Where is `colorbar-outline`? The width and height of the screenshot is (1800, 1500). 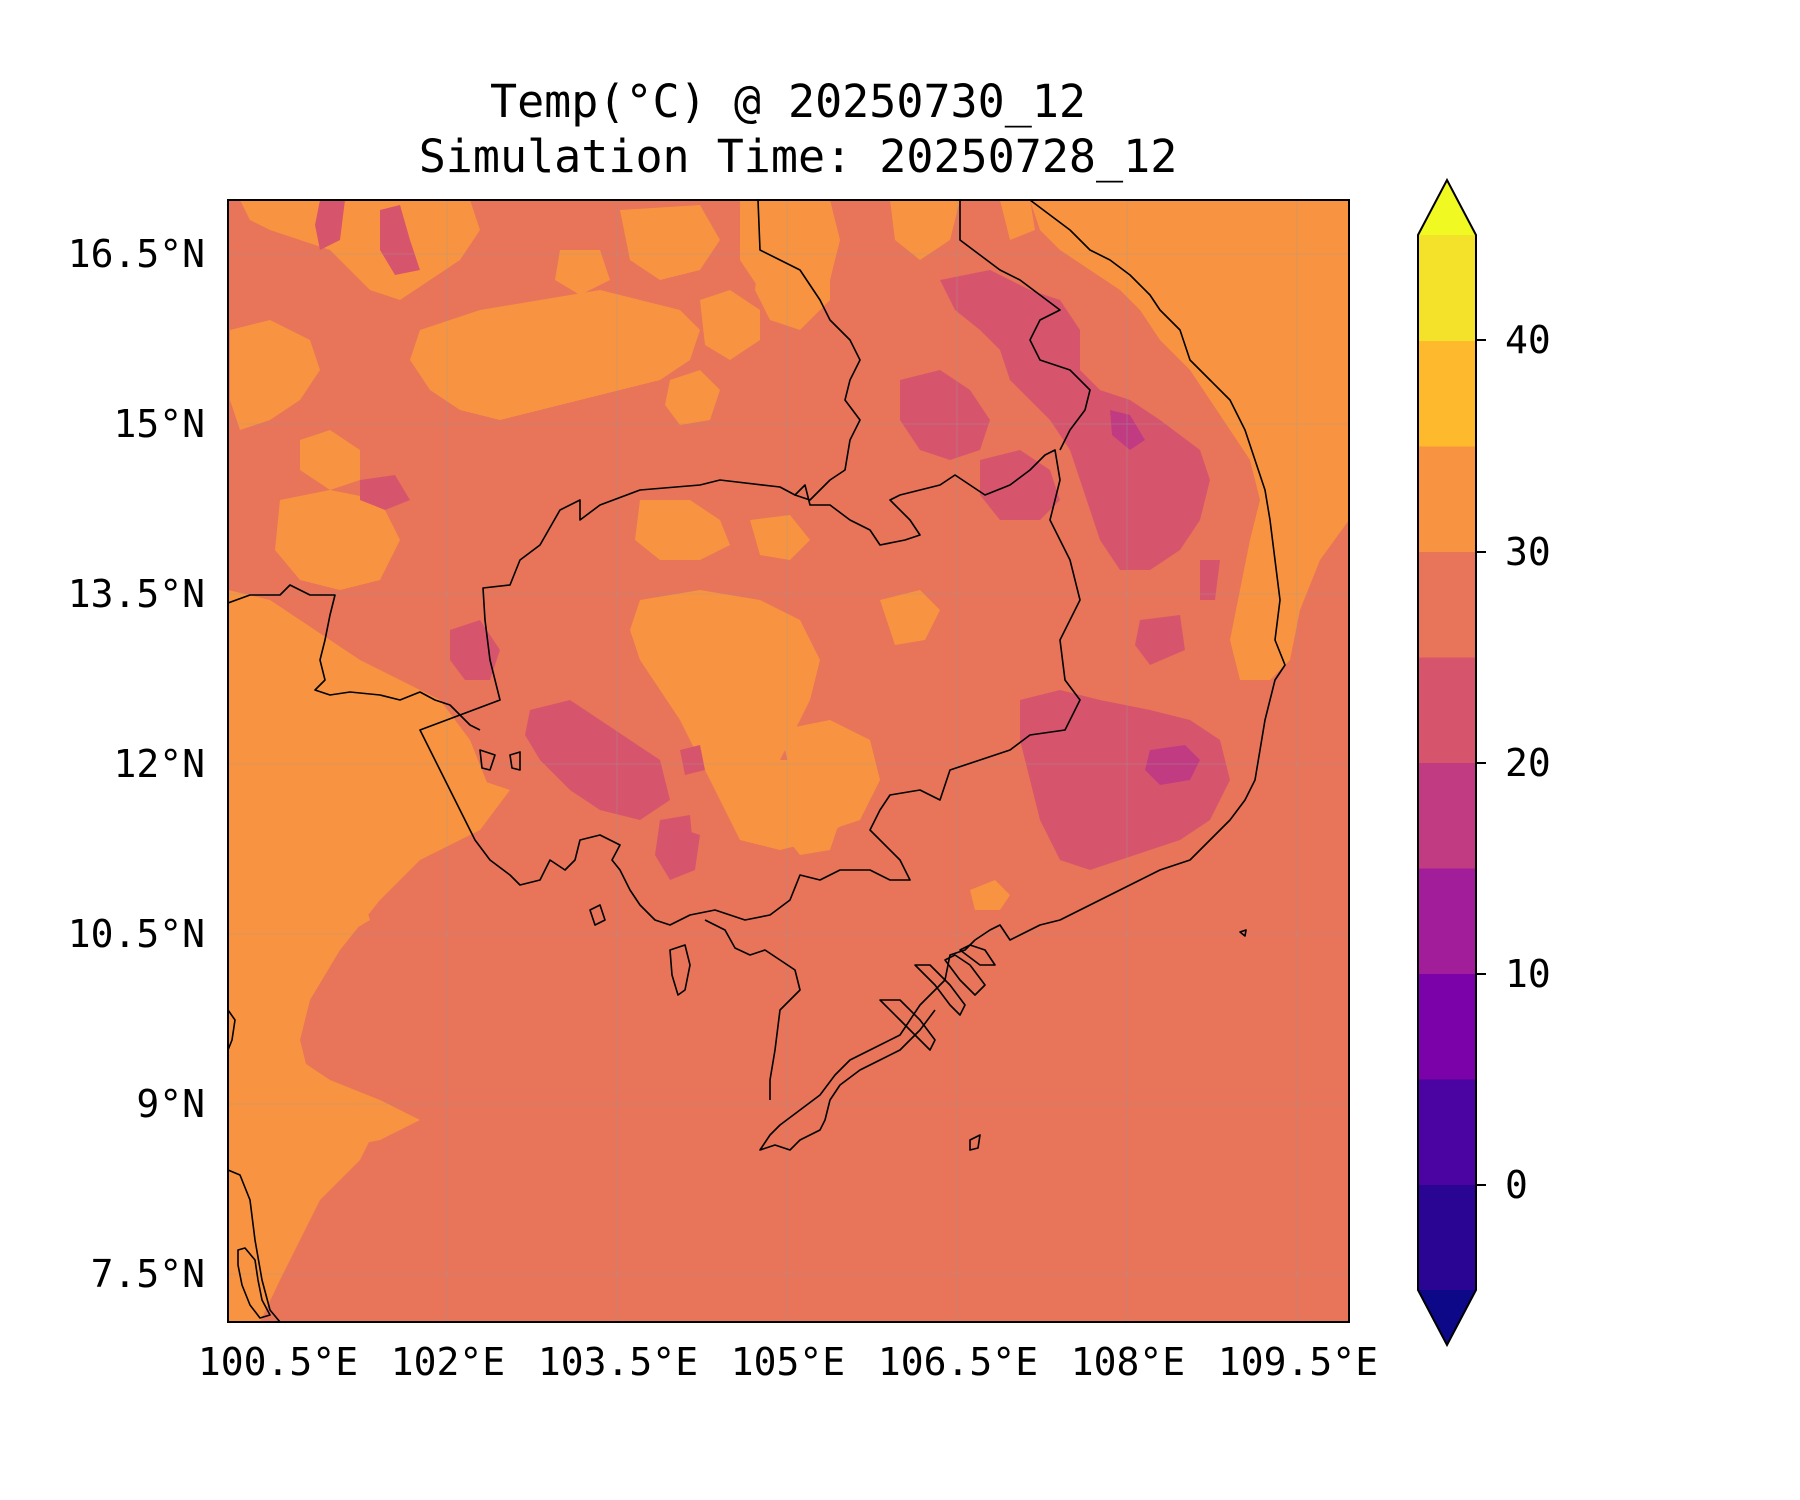 colorbar-outline is located at coordinates (1447, 762).